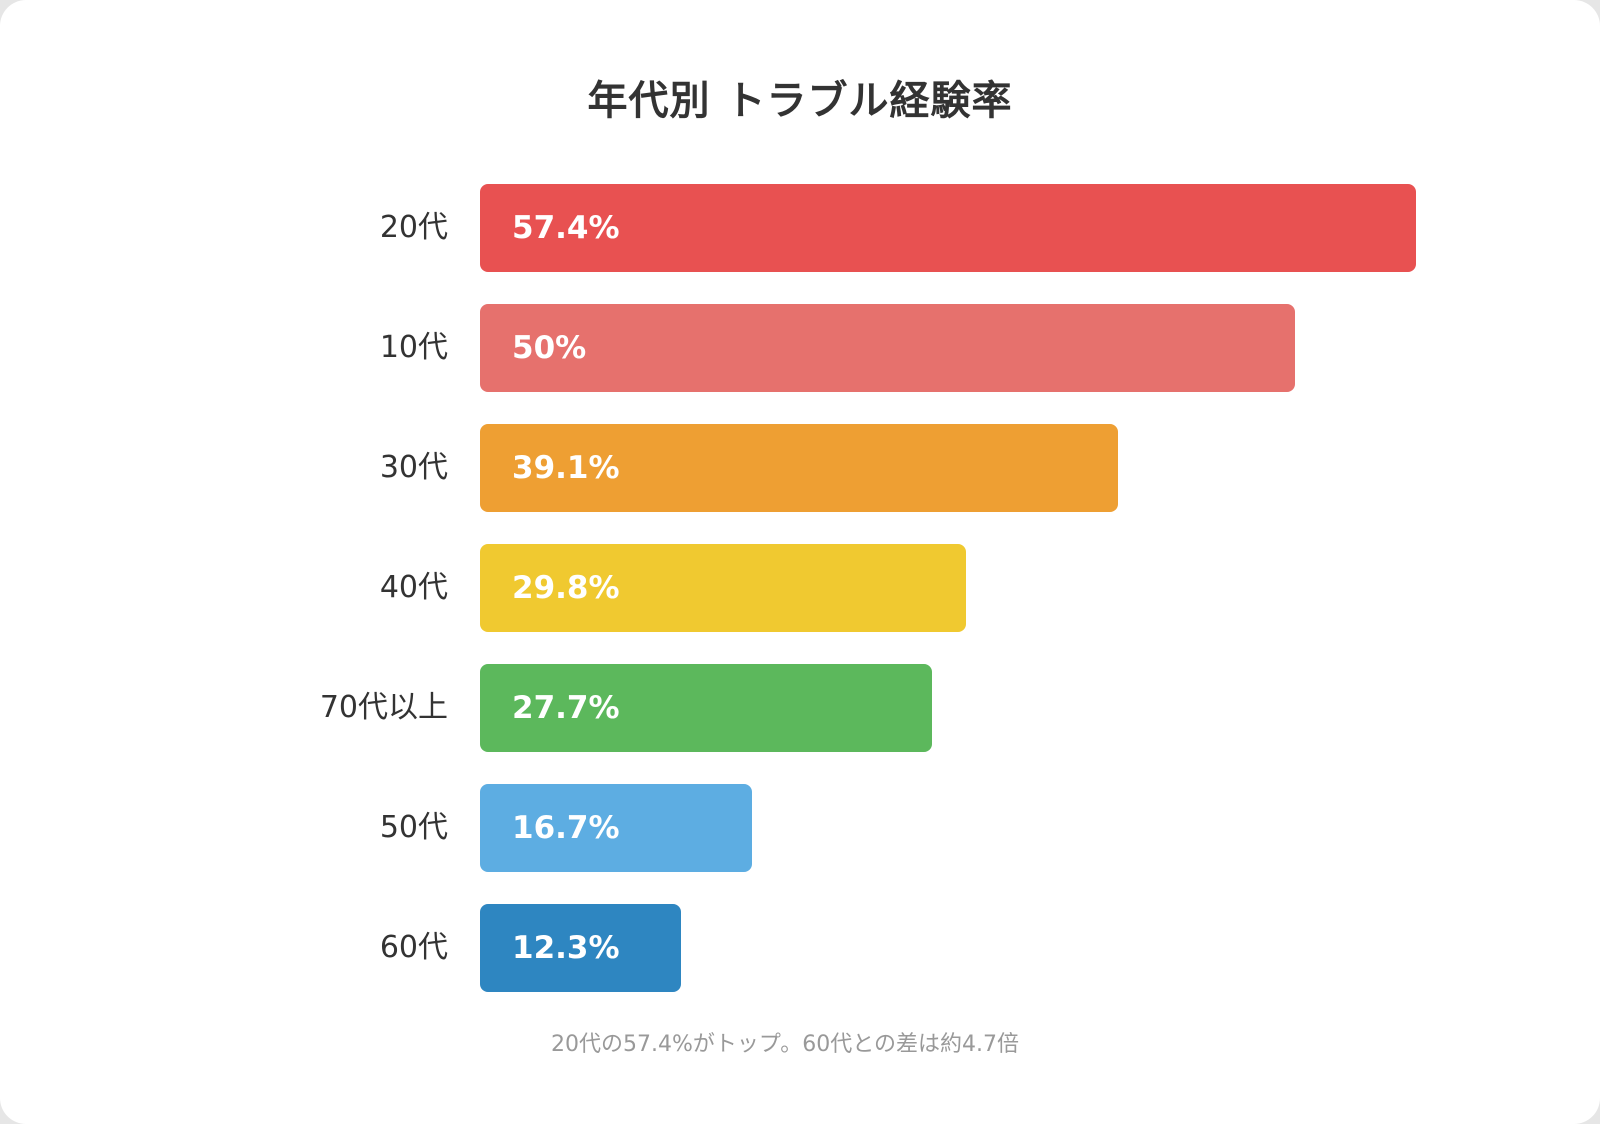 This screenshot has height=1124, width=1600. I want to click on bar-value-label: 27.7%, so click(566, 708).